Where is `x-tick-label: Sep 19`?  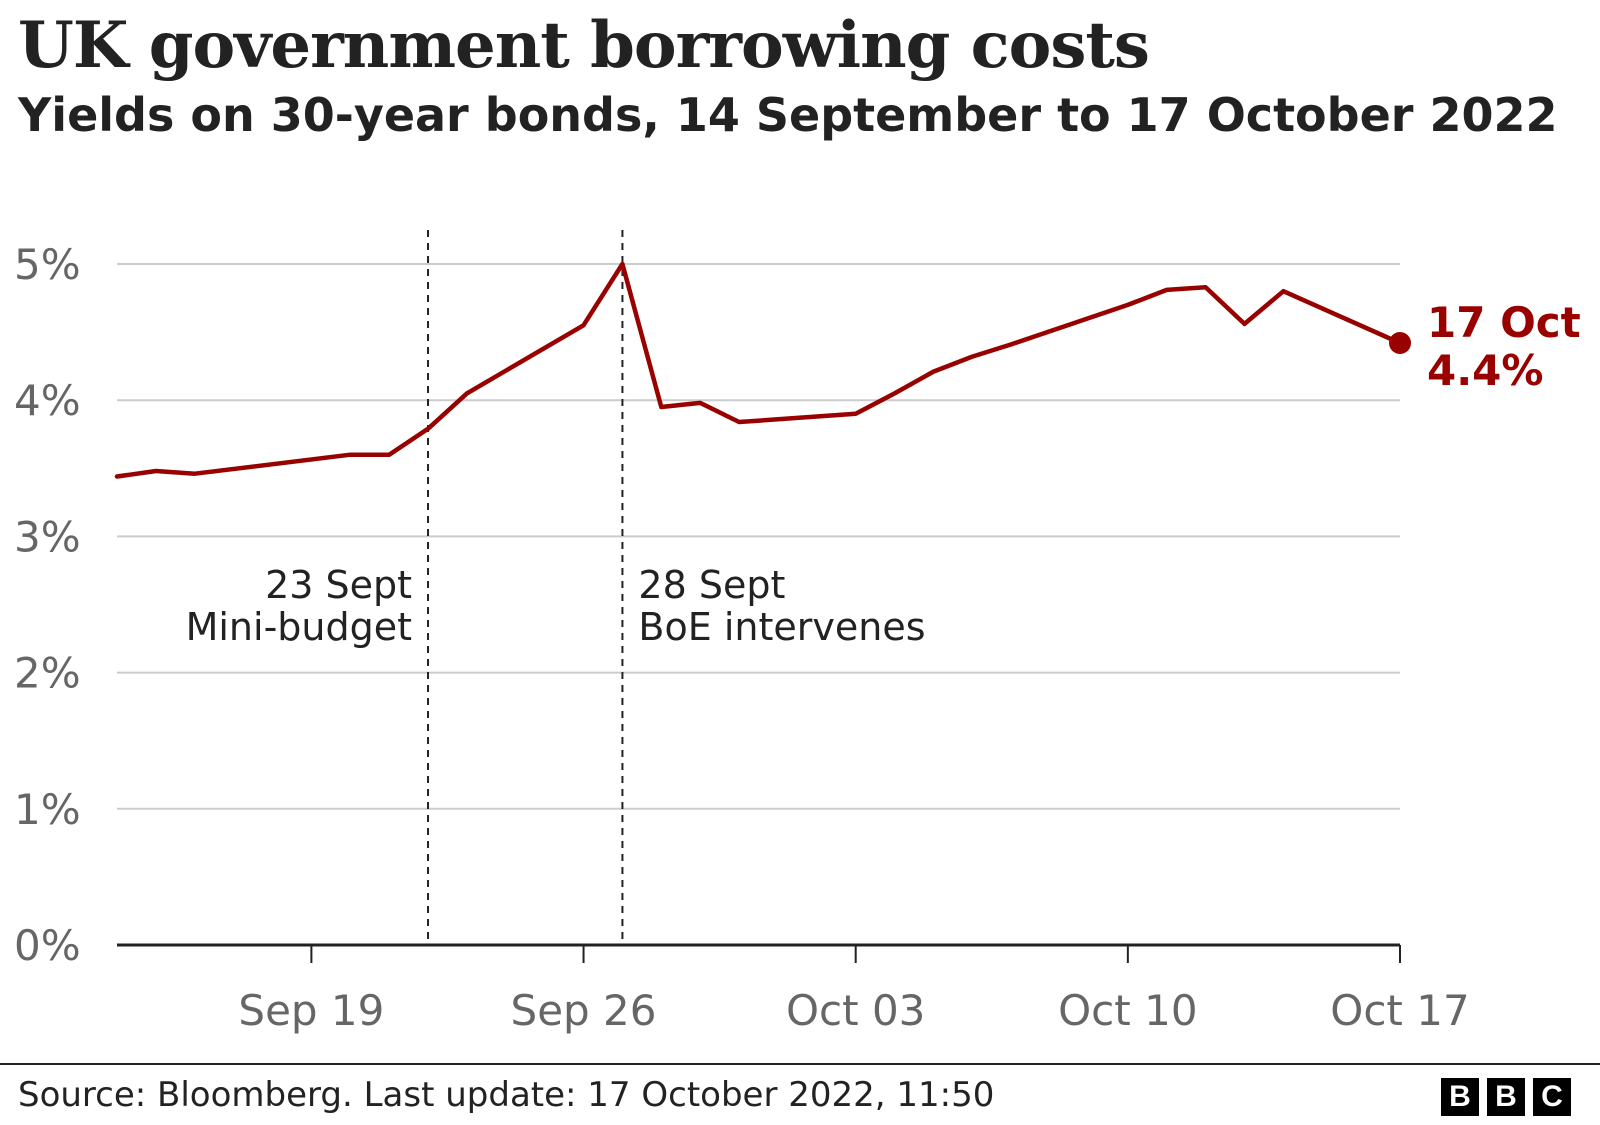 x-tick-label: Sep 19 is located at coordinates (311, 1010).